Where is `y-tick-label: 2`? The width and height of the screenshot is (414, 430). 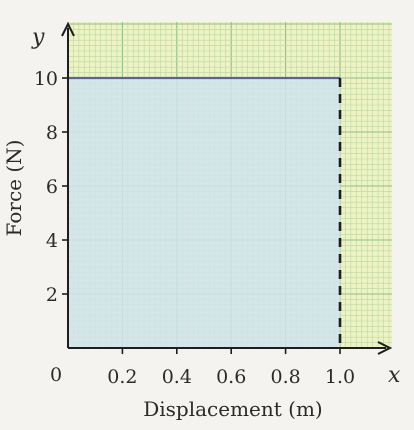 y-tick-label: 2 is located at coordinates (52, 295).